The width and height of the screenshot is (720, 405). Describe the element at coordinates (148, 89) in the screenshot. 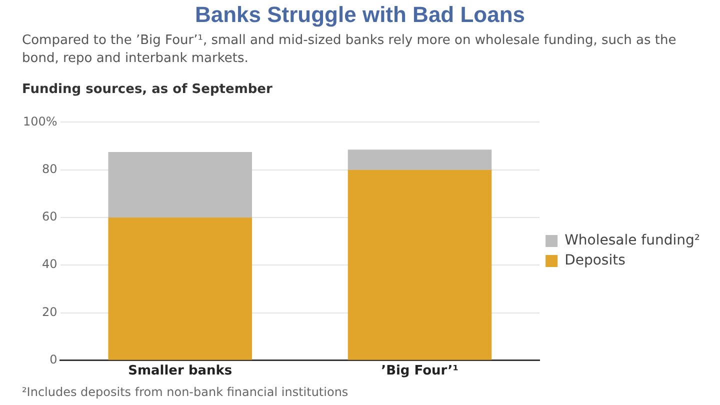

I see `y-axis-title: Funding sources, as of September` at that location.